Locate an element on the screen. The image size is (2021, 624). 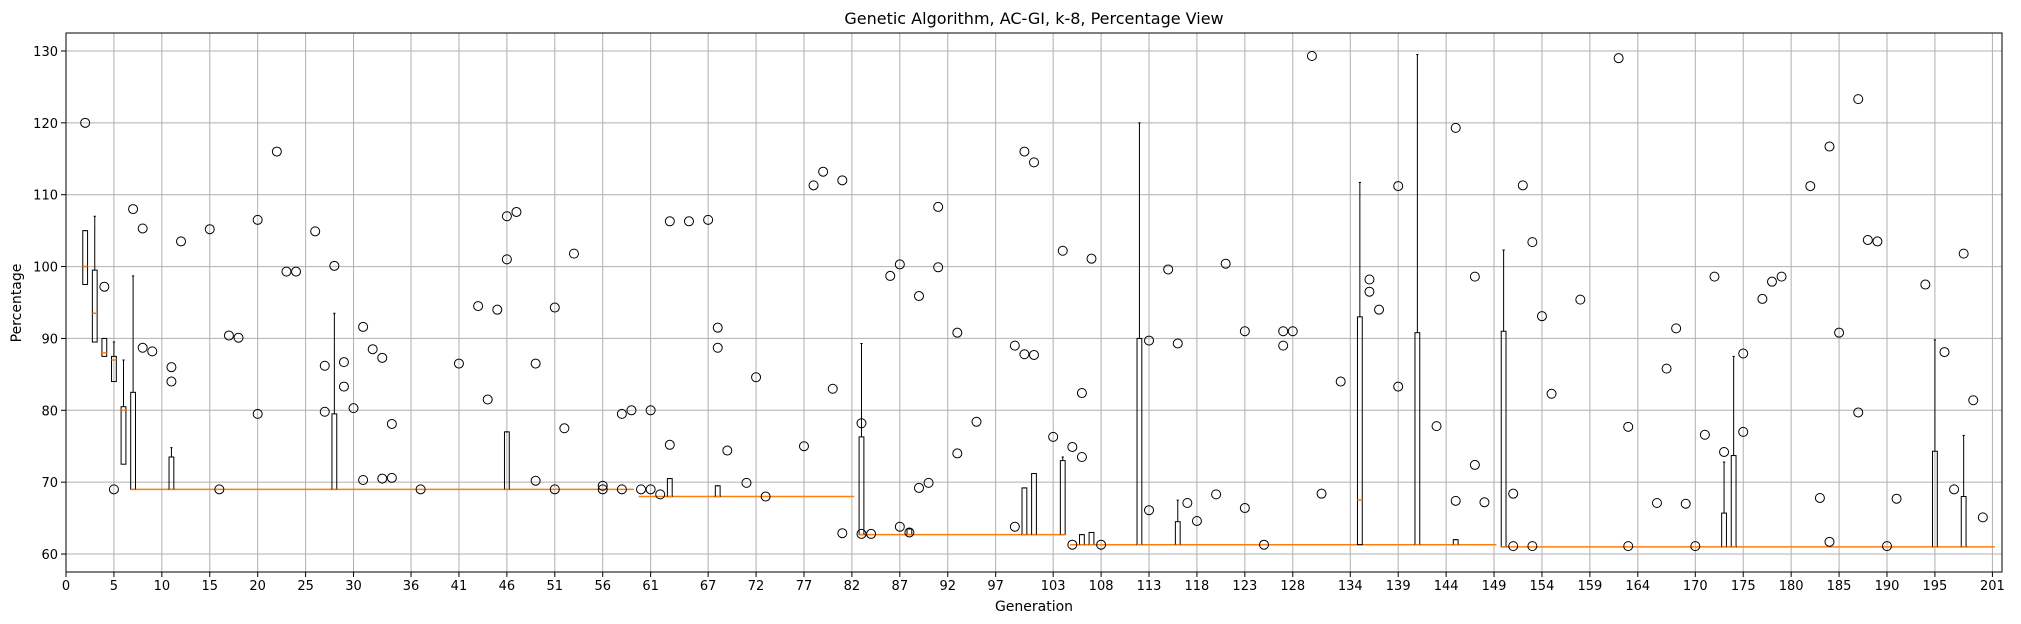
x-tick-label: 113 is located at coordinates (1149, 586).